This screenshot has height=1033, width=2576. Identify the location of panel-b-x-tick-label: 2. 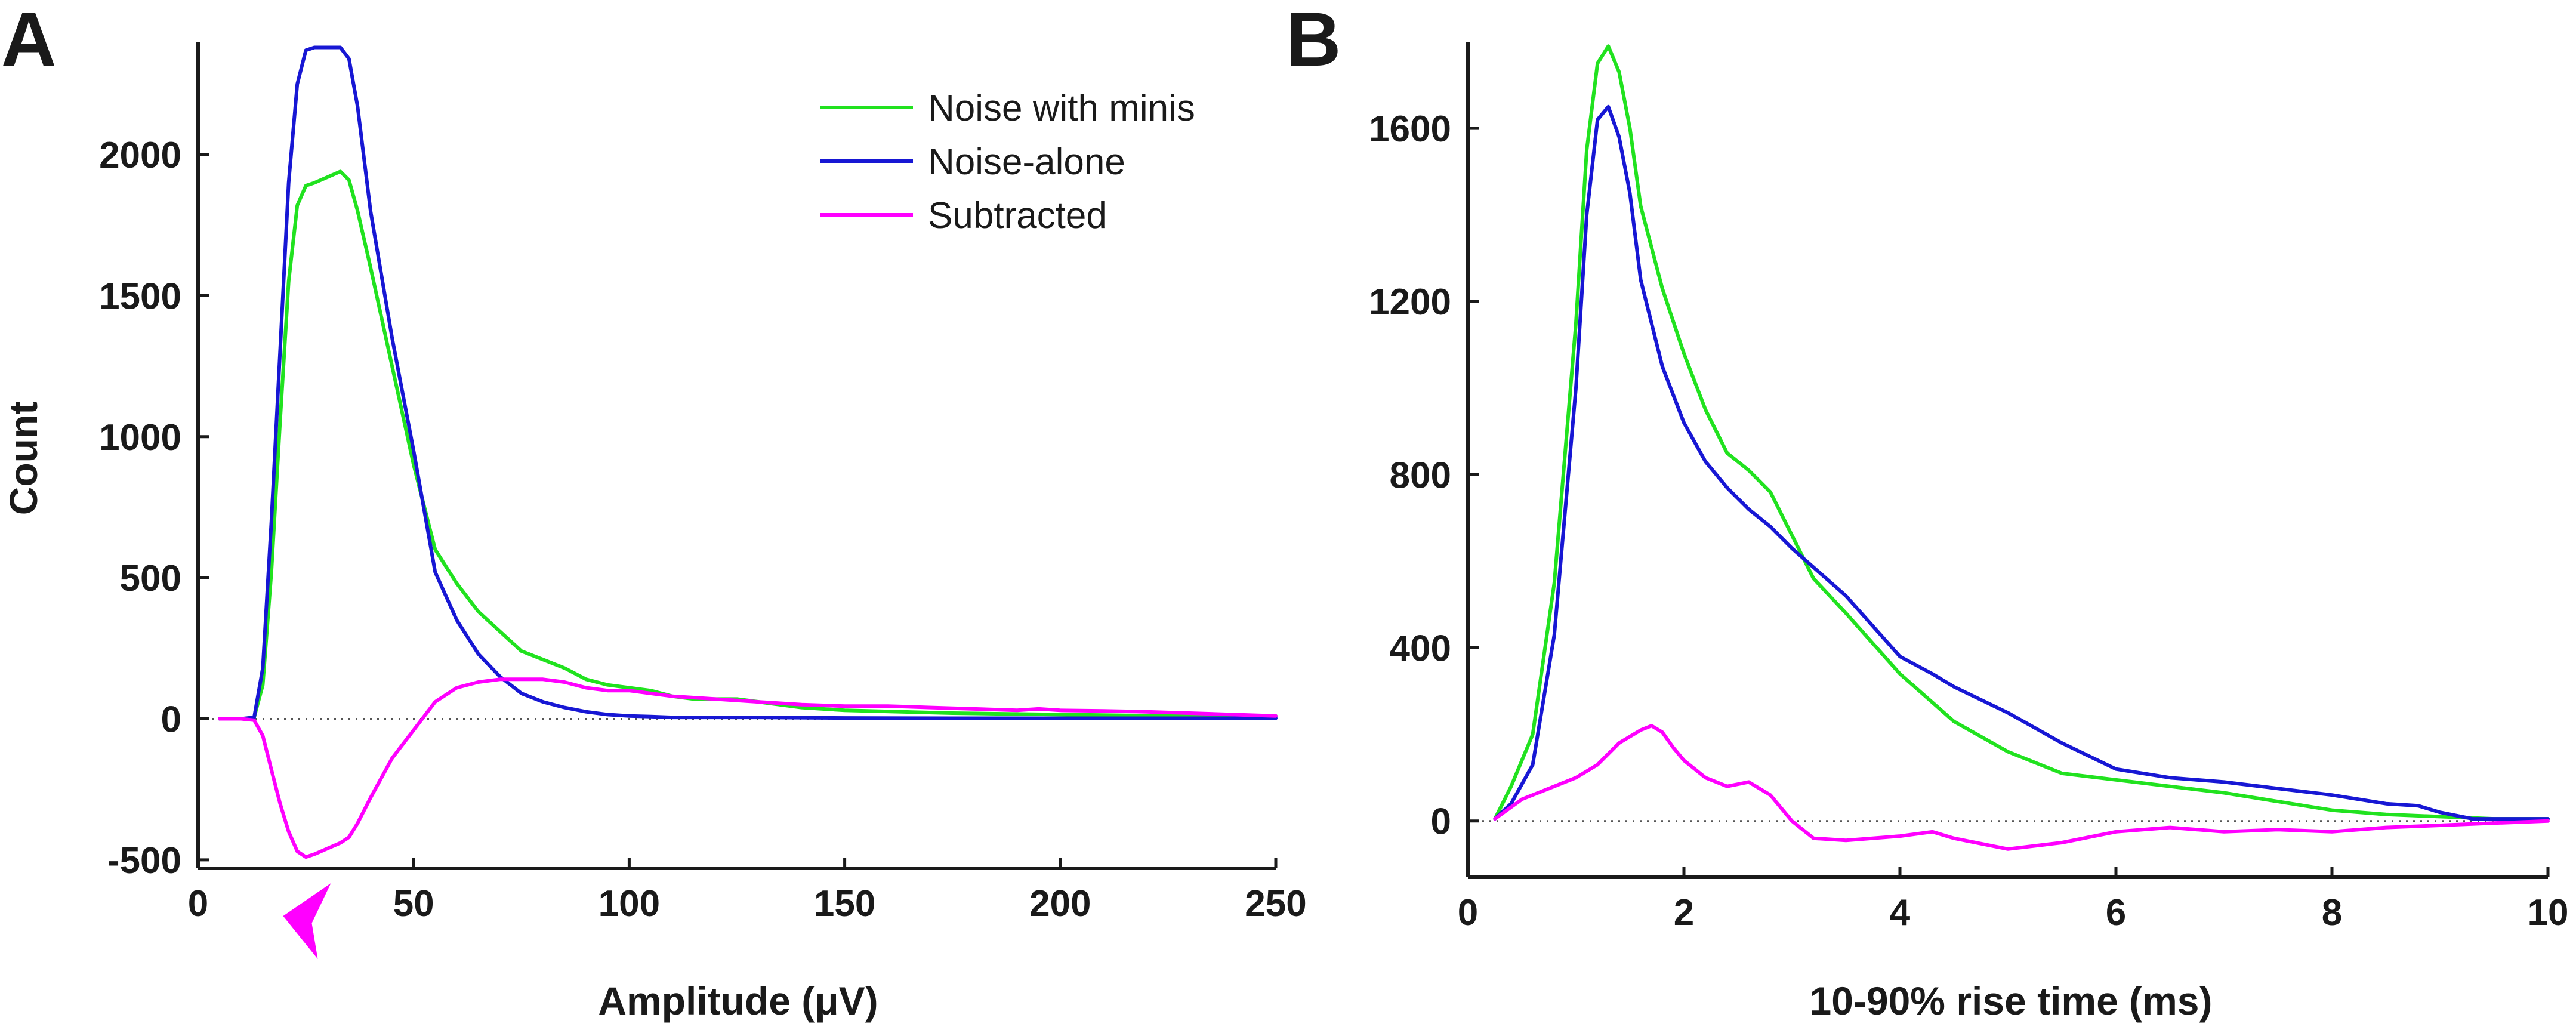
(1684, 912).